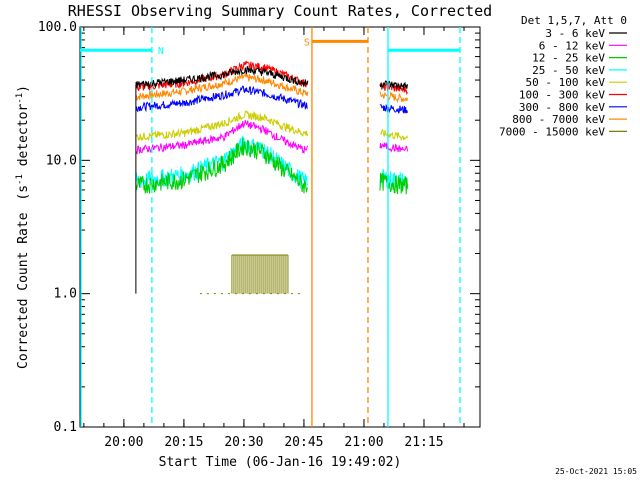 The height and width of the screenshot is (480, 640). What do you see at coordinates (575, 33) in the screenshot?
I see `legend-item-label: 3 - 6 keV` at bounding box center [575, 33].